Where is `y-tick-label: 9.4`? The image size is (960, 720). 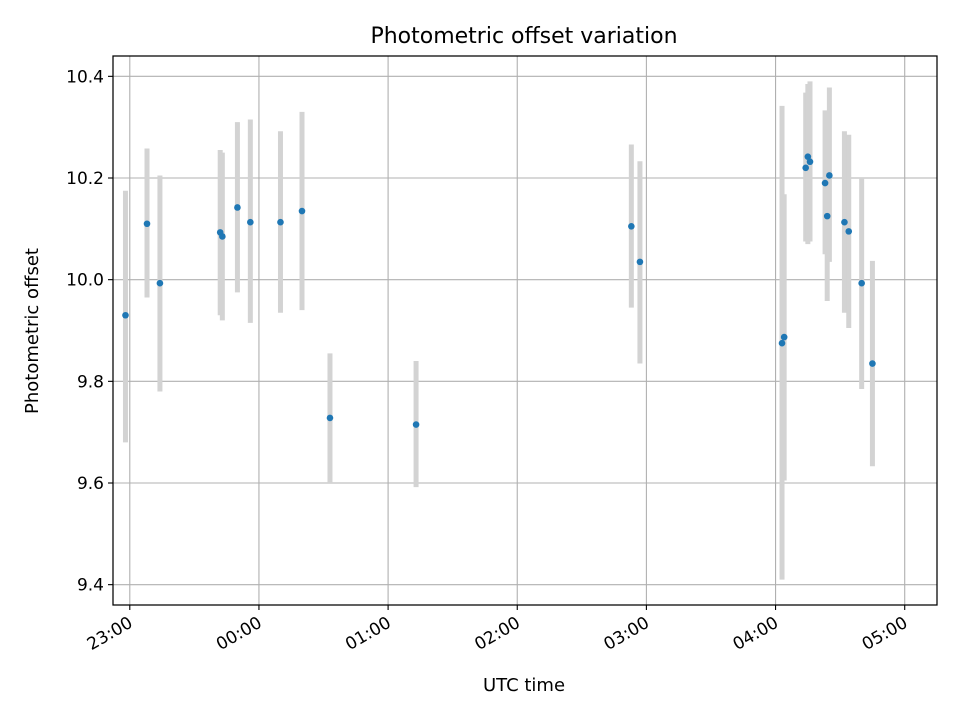
y-tick-label: 9.4 is located at coordinates (90, 586).